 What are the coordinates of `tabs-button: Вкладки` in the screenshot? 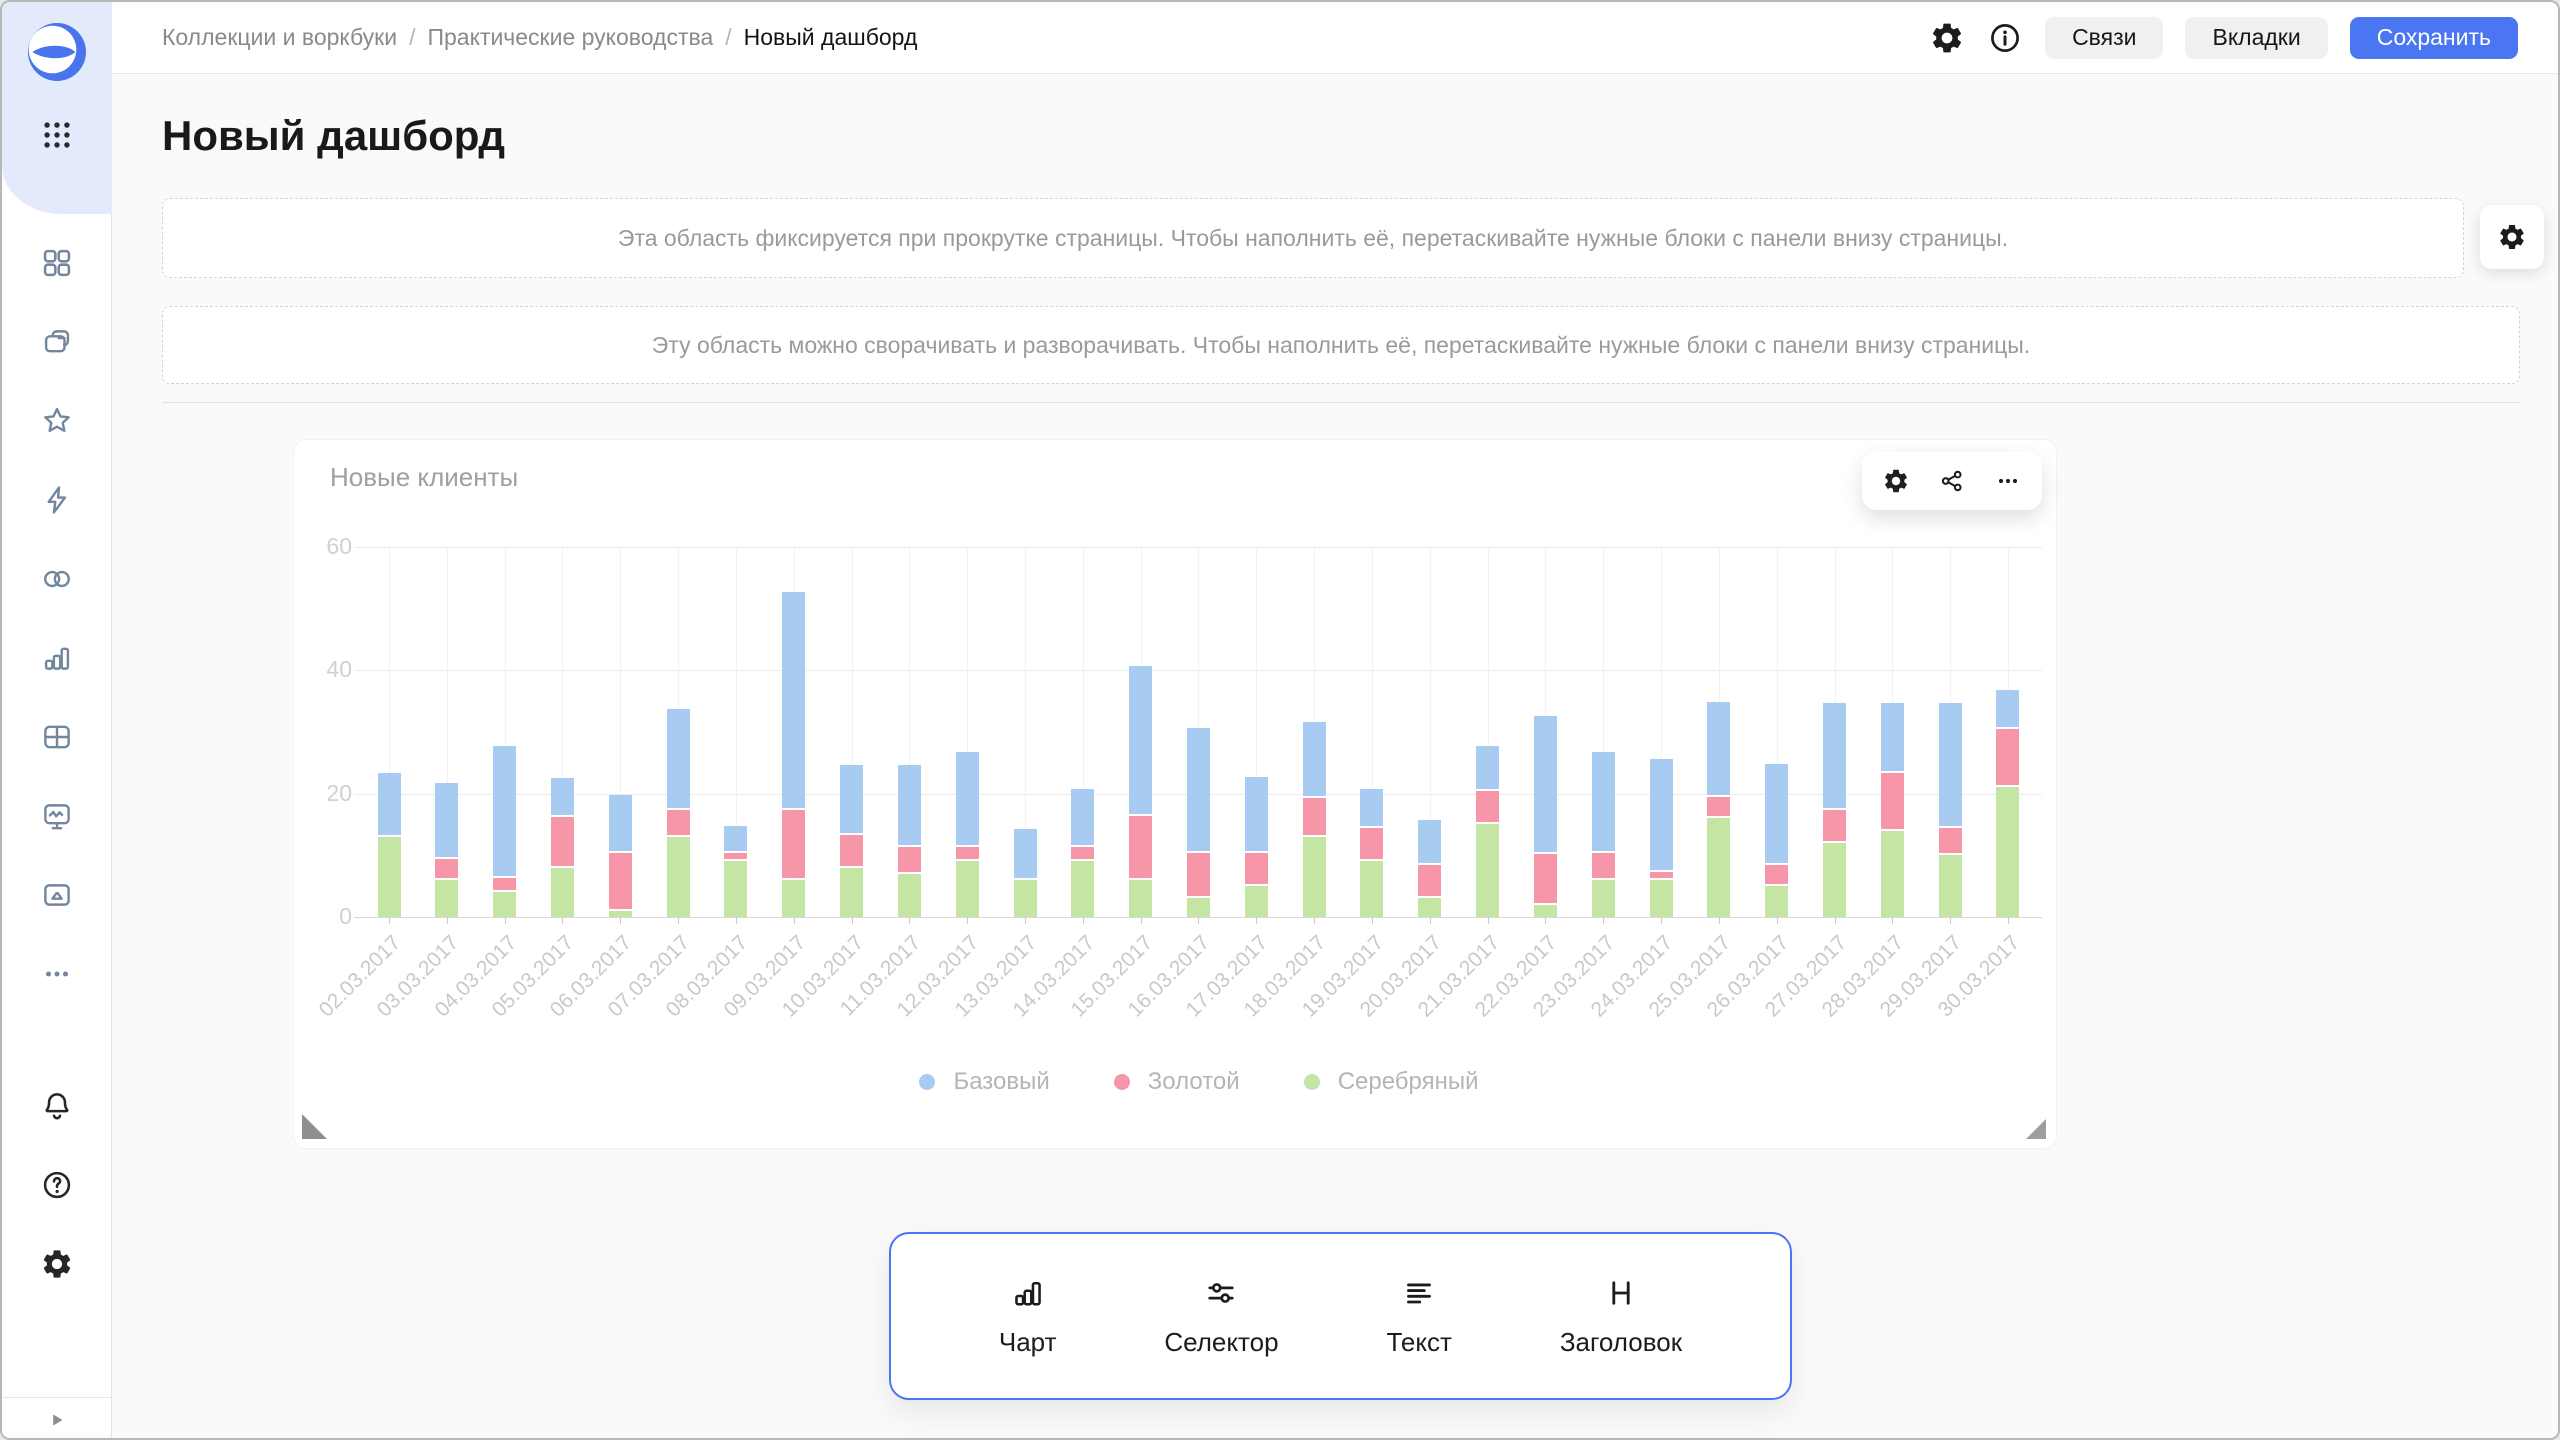 It's located at (2256, 37).